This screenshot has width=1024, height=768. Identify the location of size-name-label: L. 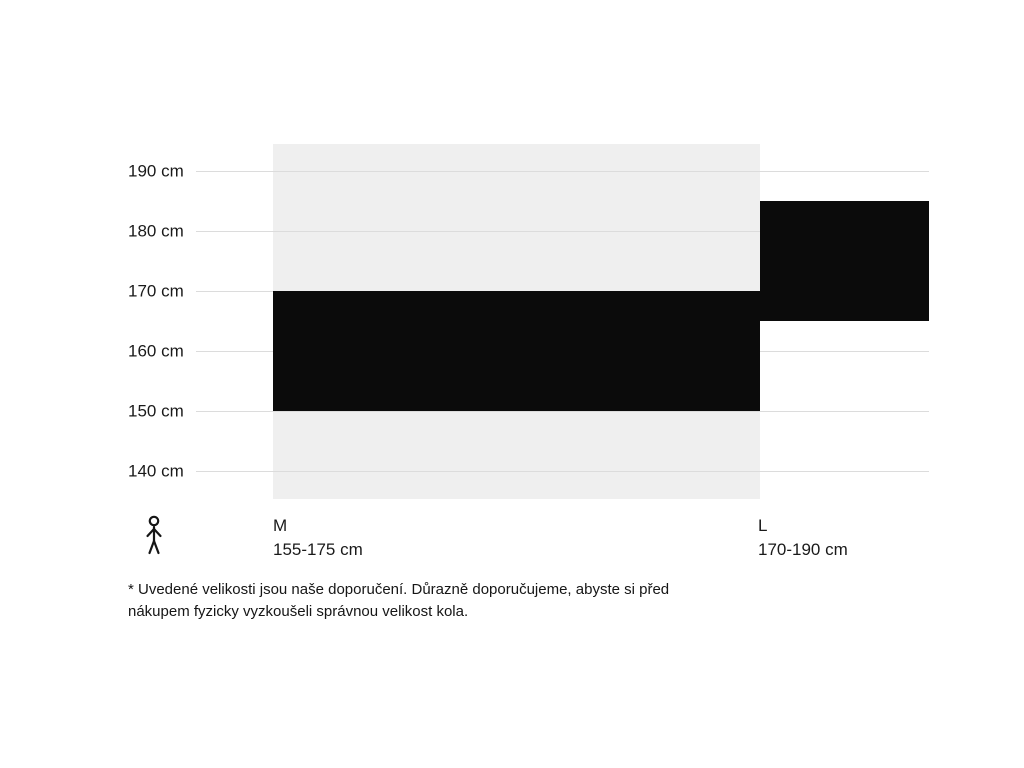
(763, 525).